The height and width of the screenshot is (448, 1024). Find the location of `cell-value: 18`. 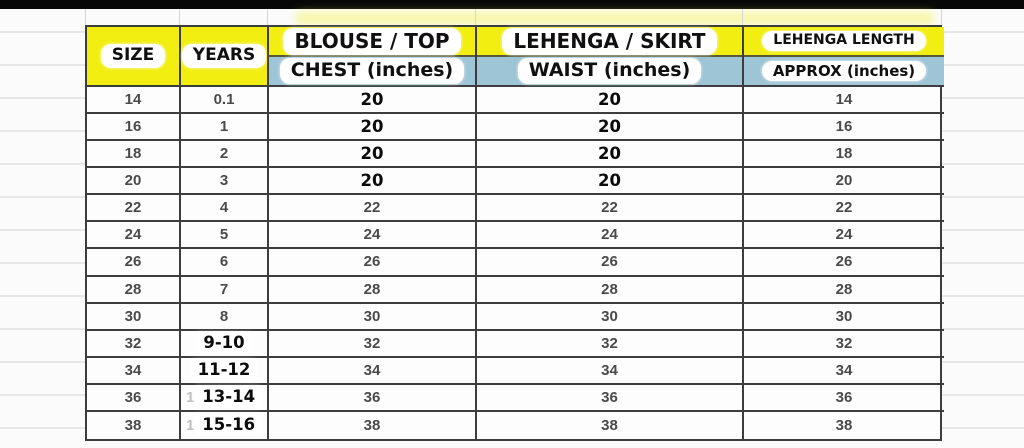

cell-value: 18 is located at coordinates (133, 154).